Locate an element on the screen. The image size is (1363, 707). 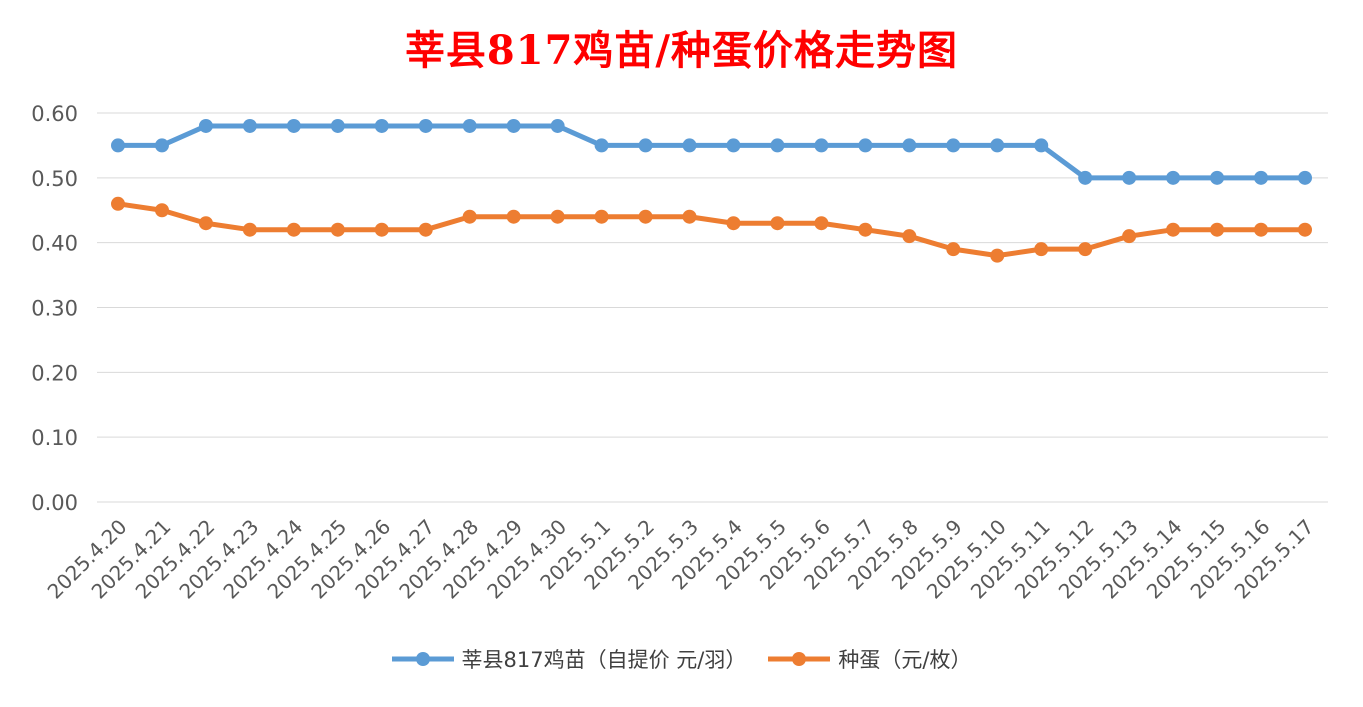
legend-swatch-chick is located at coordinates (422, 659).